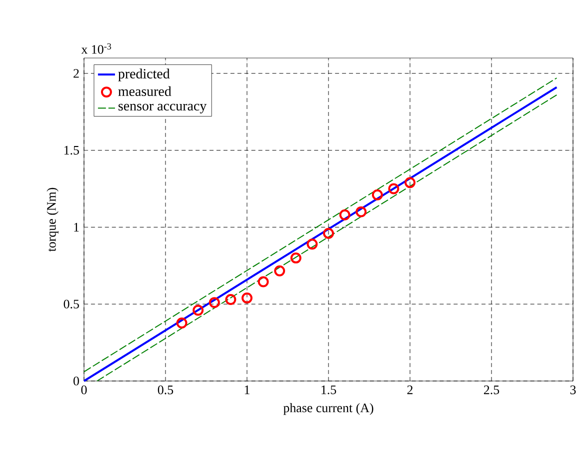 The width and height of the screenshot is (578, 449). I want to click on y-tick-label: 1.5, so click(71, 150).